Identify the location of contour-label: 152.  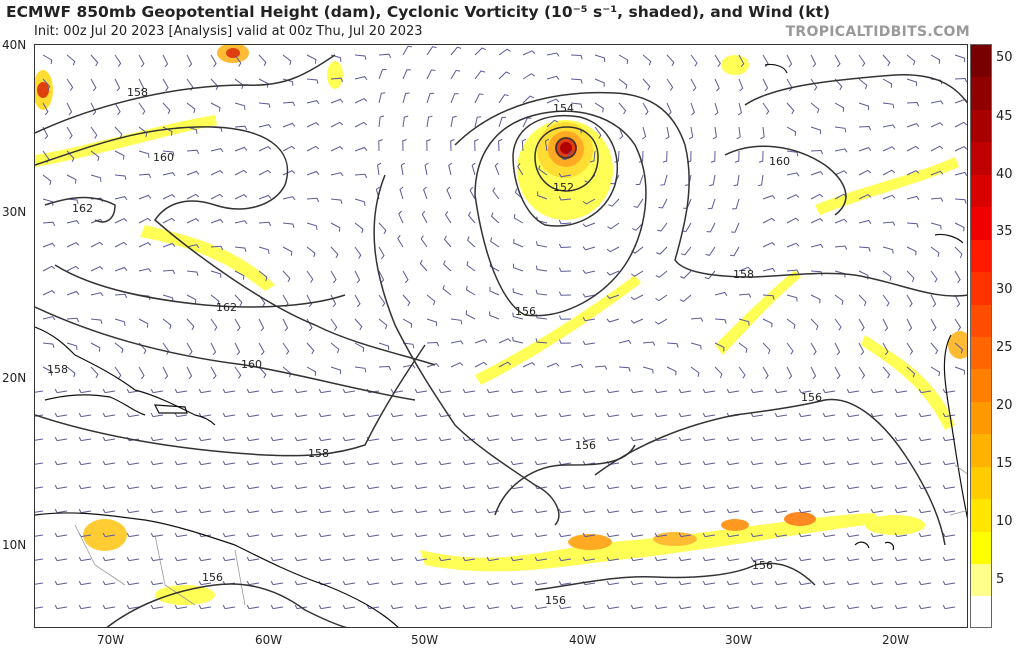
(563, 187).